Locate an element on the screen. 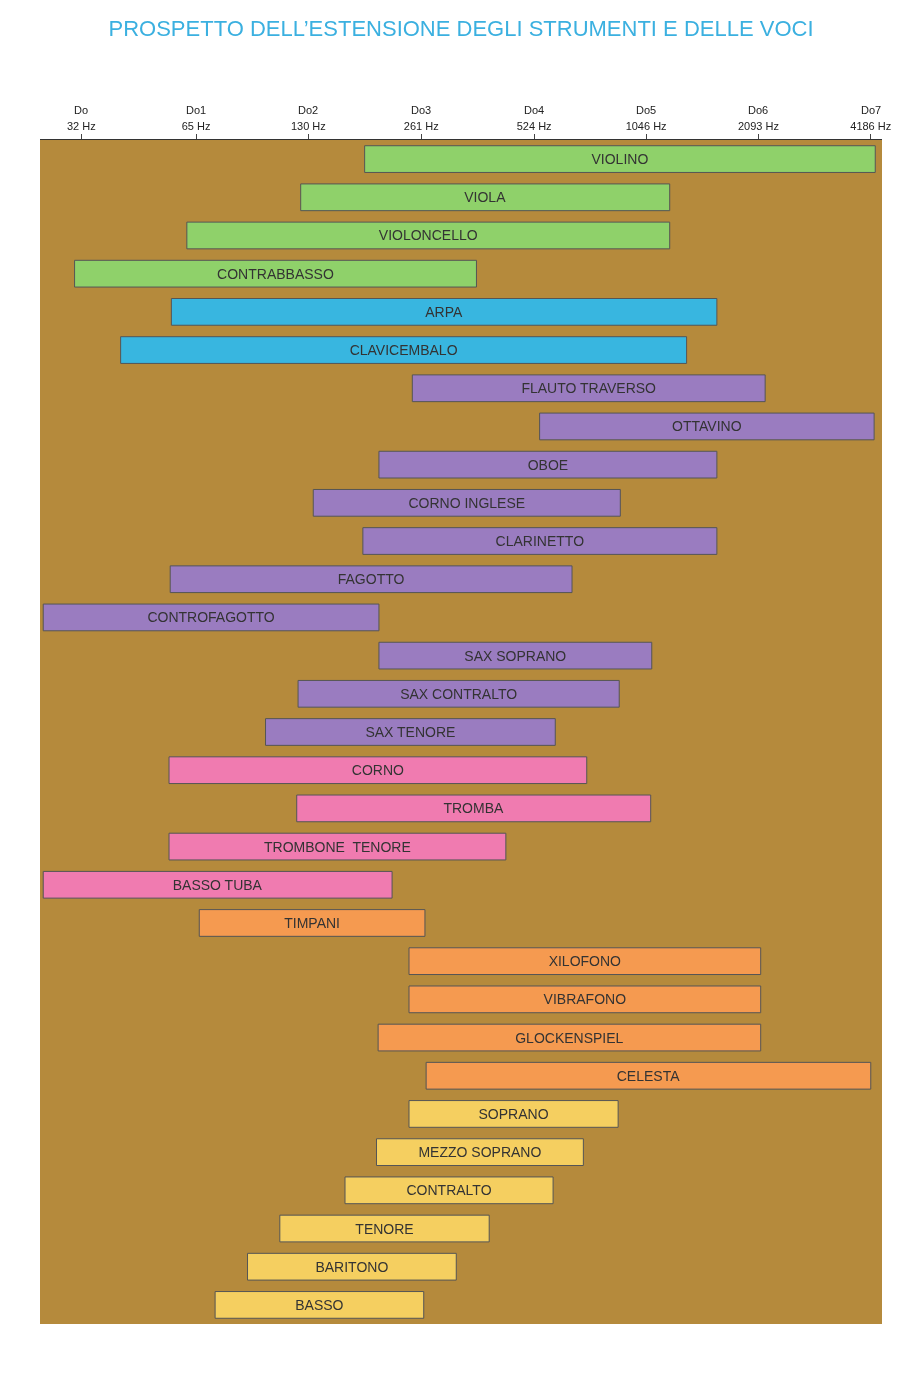 This screenshot has width=922, height=1374. y-tick-label: BARITONO is located at coordinates (352, 1266).